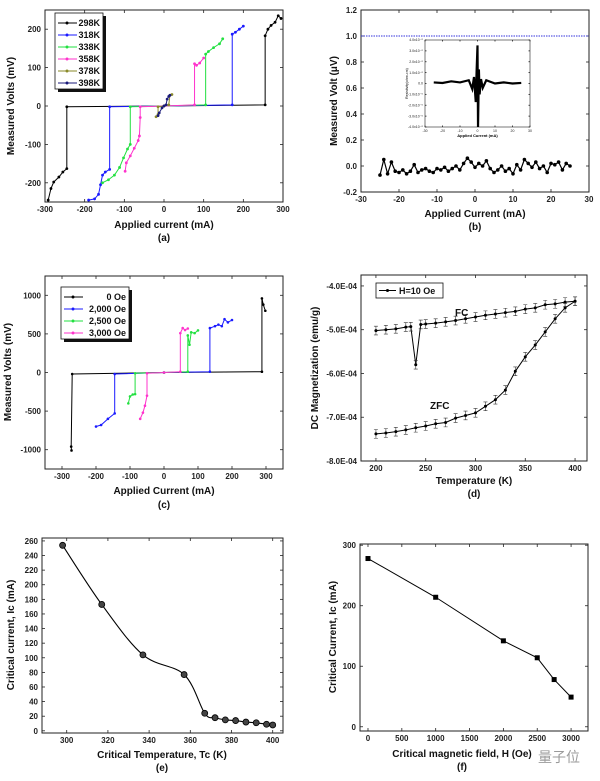 Image resolution: width=600 pixels, height=781 pixels. What do you see at coordinates (399, 199) in the screenshot?
I see `x-tick-label: -20` at bounding box center [399, 199].